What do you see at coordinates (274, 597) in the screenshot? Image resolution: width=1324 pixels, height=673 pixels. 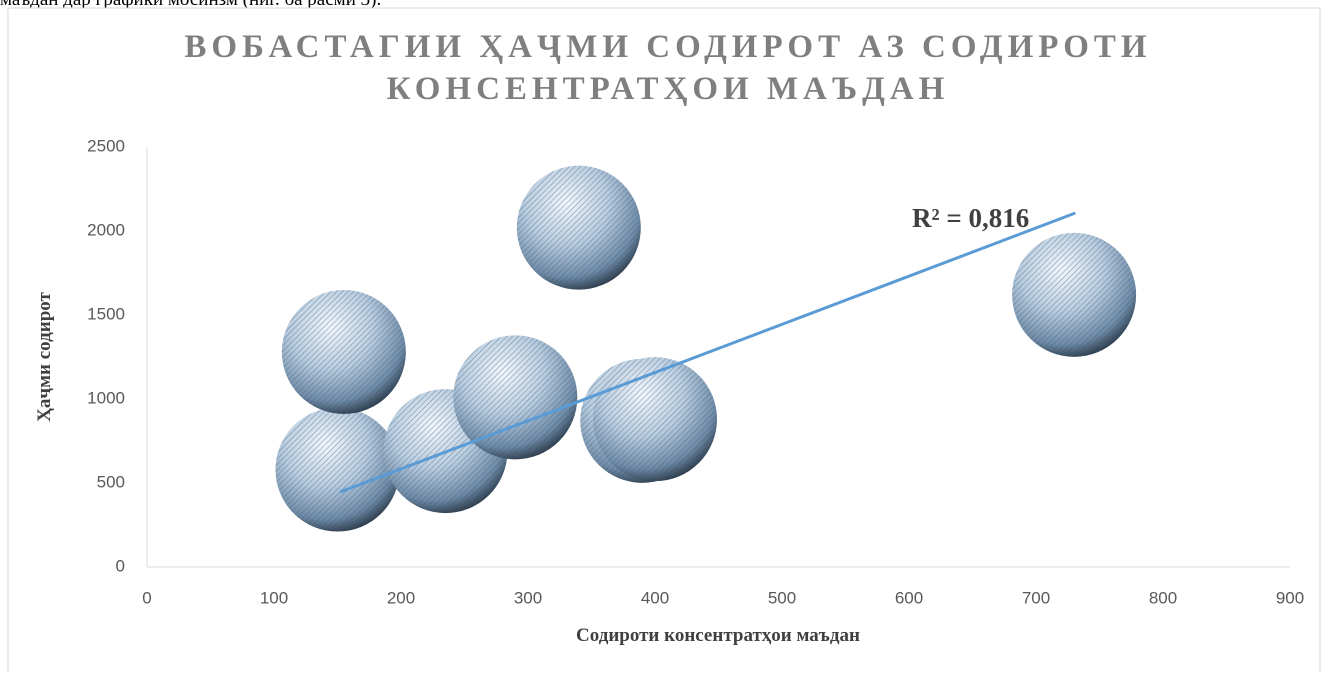 I see `x-tick-label: 100` at bounding box center [274, 597].